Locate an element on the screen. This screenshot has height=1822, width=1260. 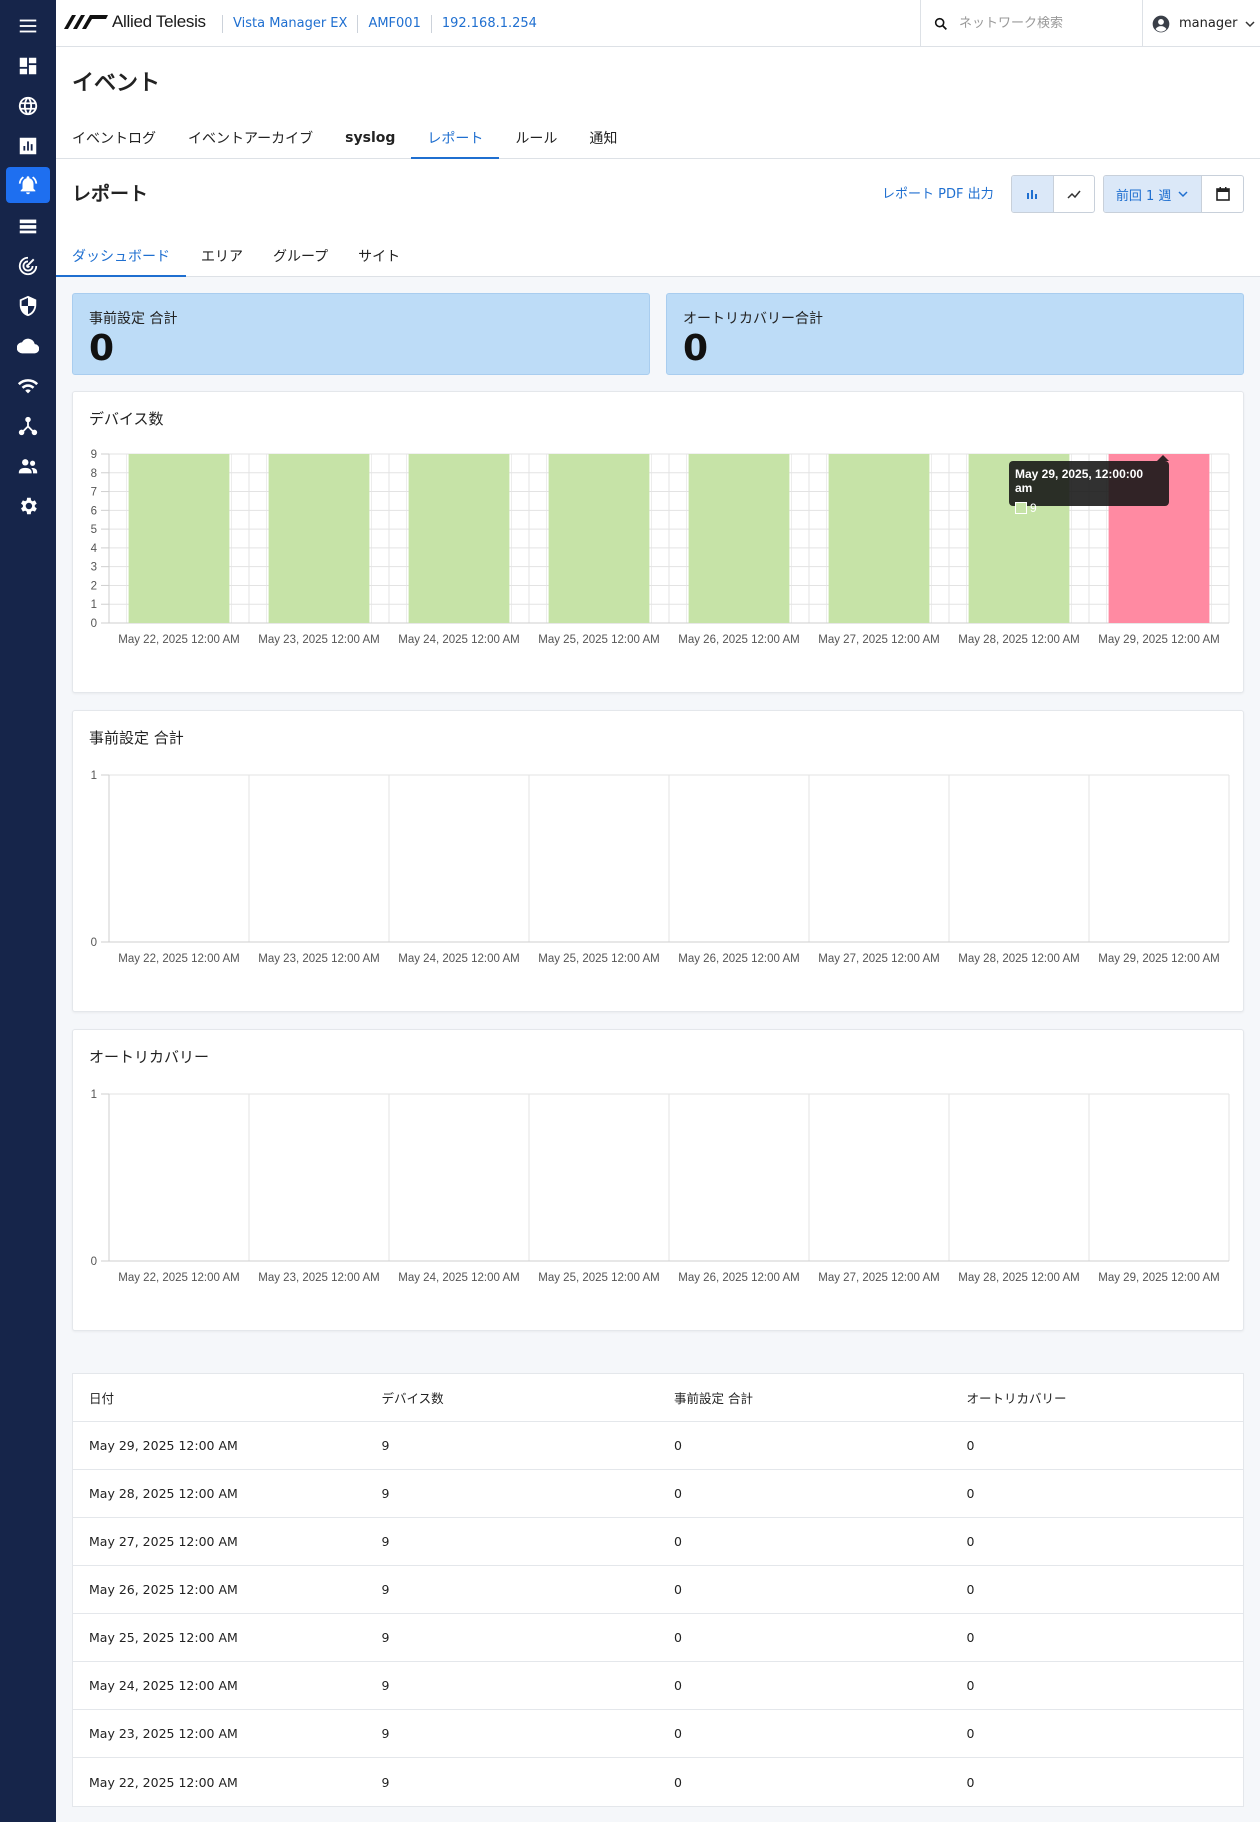
search-icon is located at coordinates (940, 23).